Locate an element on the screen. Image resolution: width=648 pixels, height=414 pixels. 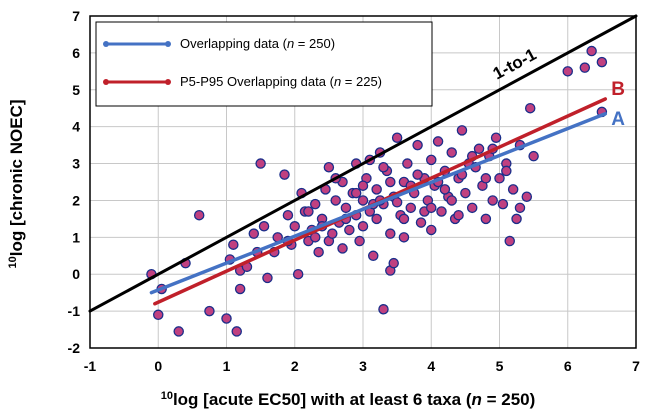
annotation-line-b: B is located at coordinates (618, 89).